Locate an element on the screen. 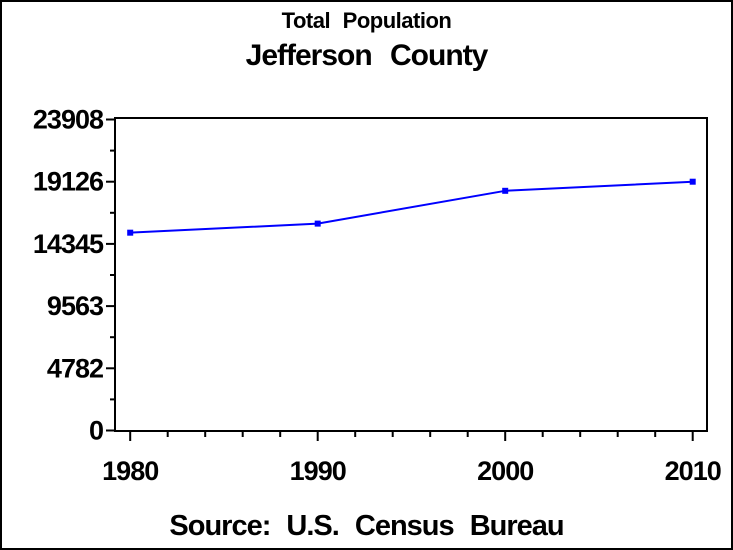 Image resolution: width=733 pixels, height=550 pixels. data-point-marker-1980 is located at coordinates (130, 232).